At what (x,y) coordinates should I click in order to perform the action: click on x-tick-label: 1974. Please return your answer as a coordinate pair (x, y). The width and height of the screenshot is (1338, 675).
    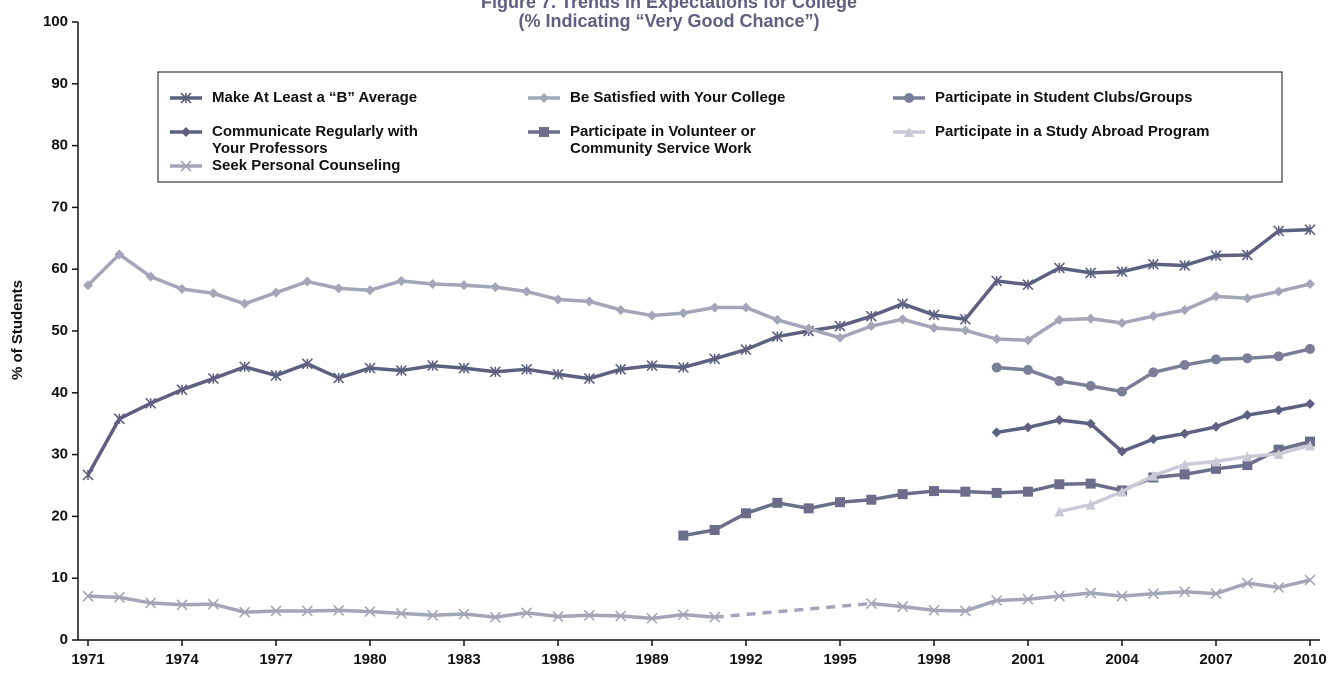
    Looking at the image, I should click on (182, 659).